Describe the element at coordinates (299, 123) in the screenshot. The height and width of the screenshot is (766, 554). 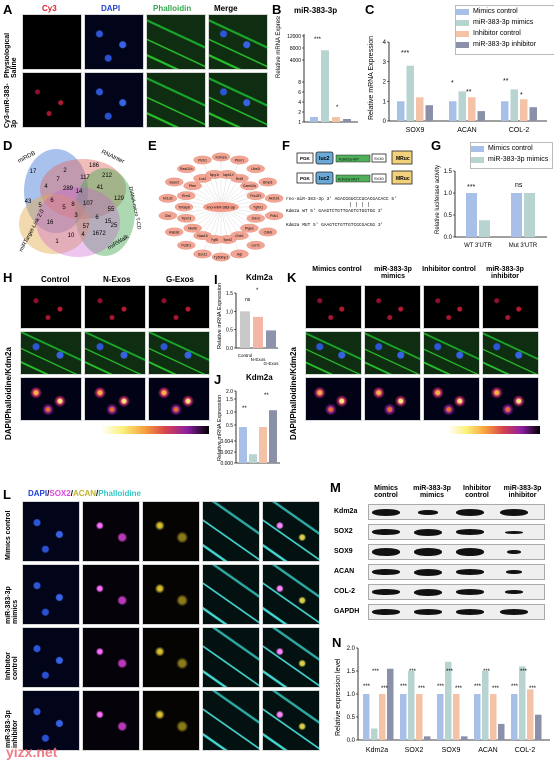
I see `b-y-tick-label: 1` at that location.